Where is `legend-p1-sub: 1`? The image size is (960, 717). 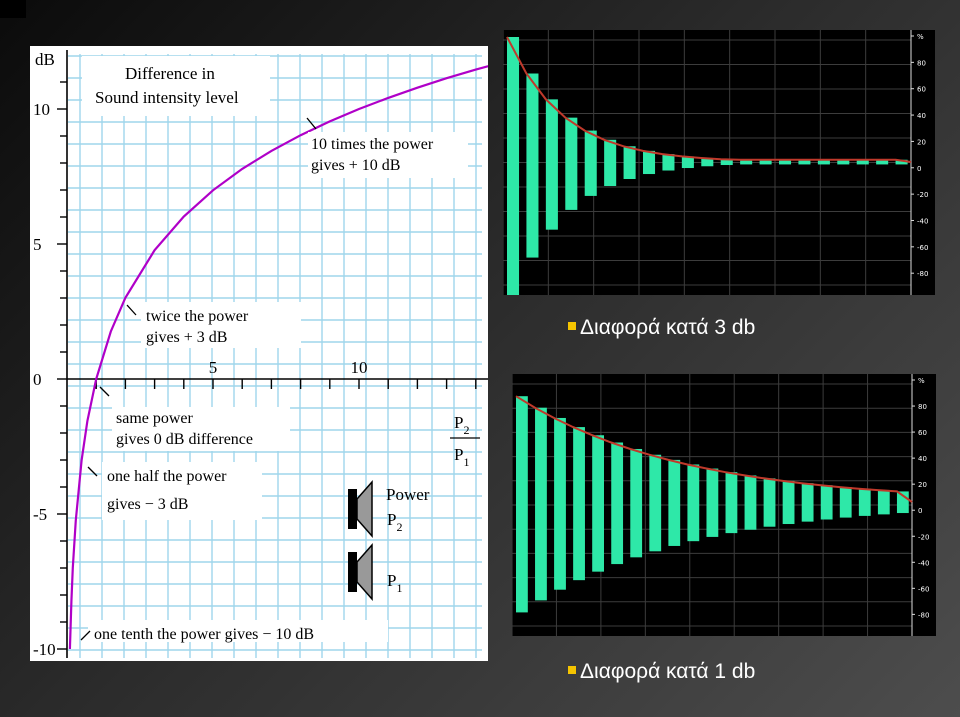
legend-p1-sub: 1 is located at coordinates (399, 588).